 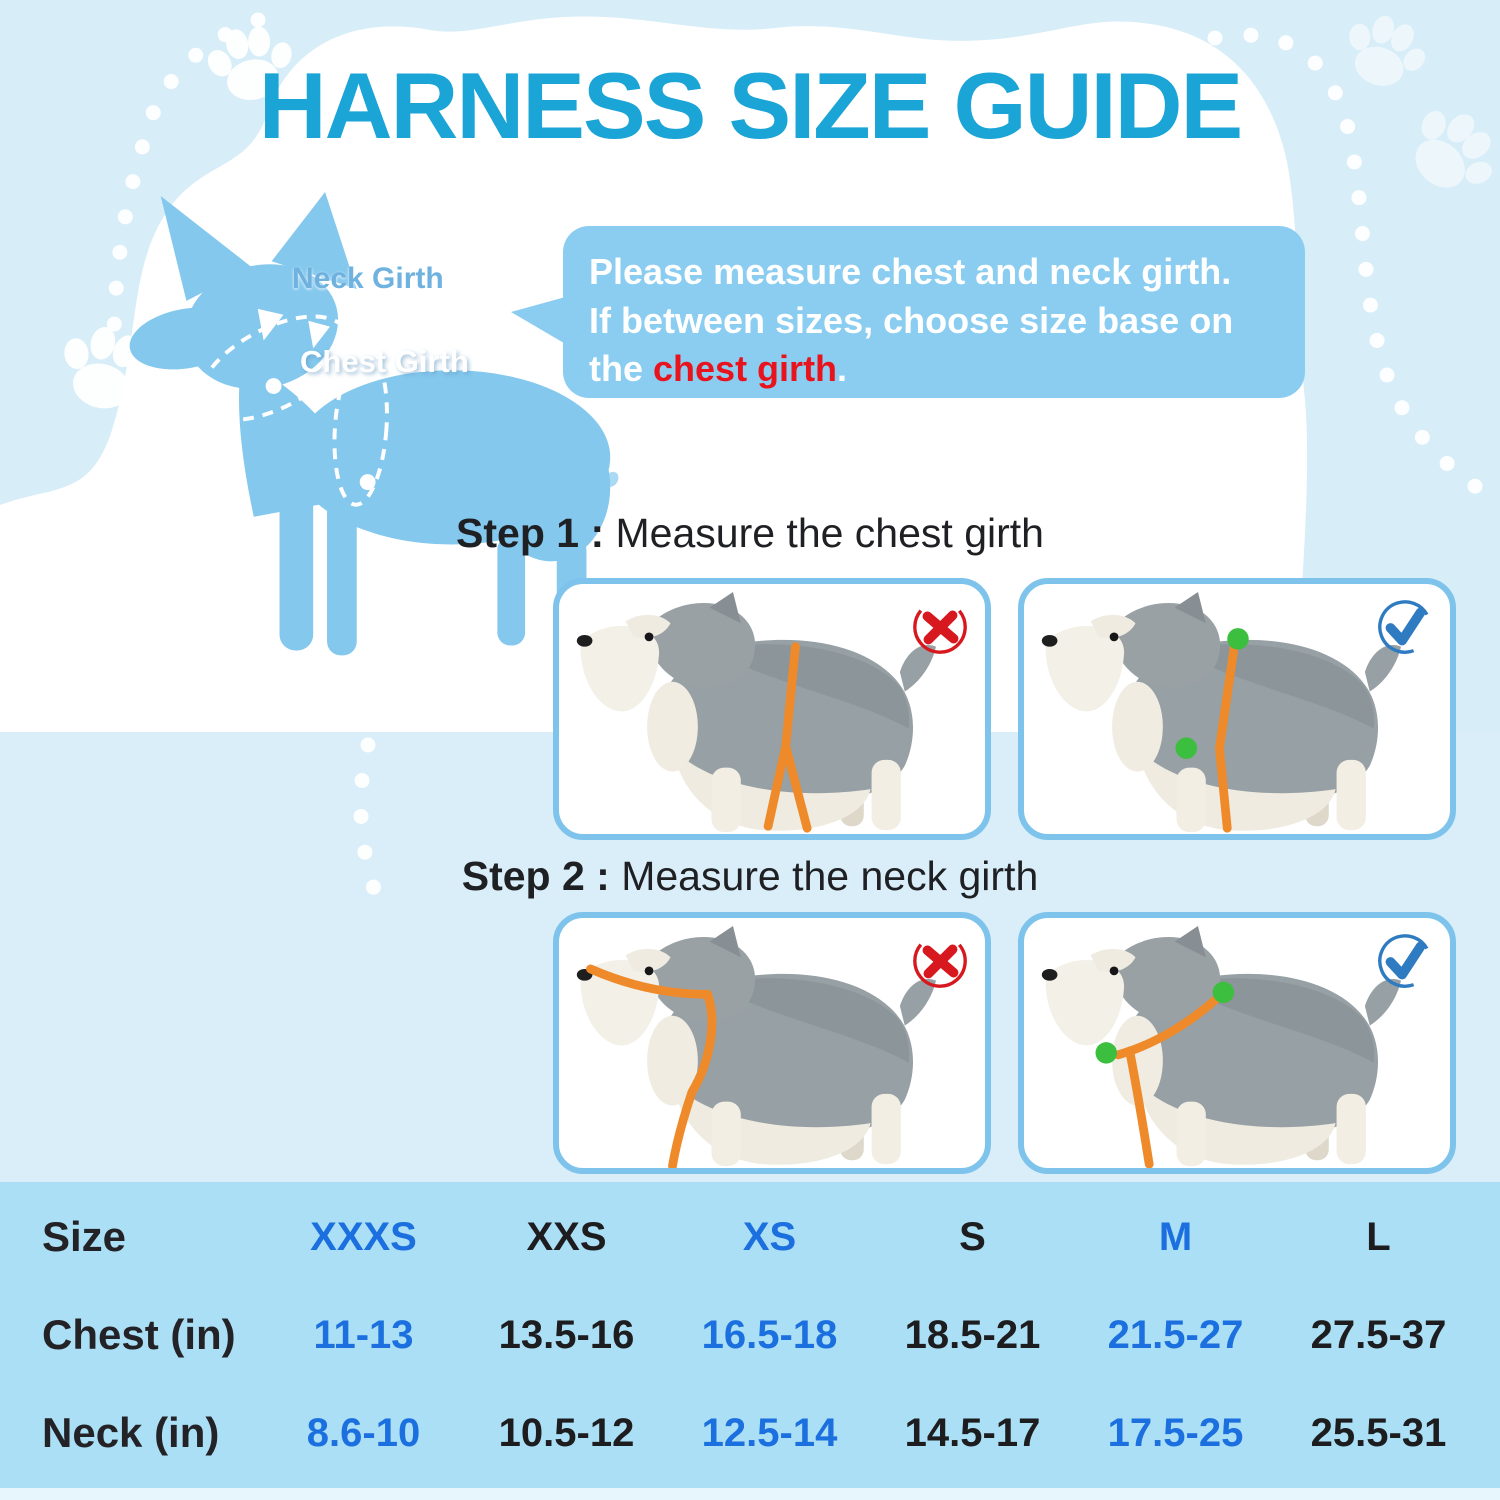 What do you see at coordinates (530, 533) in the screenshot?
I see `step1-label: Step 1 :` at bounding box center [530, 533].